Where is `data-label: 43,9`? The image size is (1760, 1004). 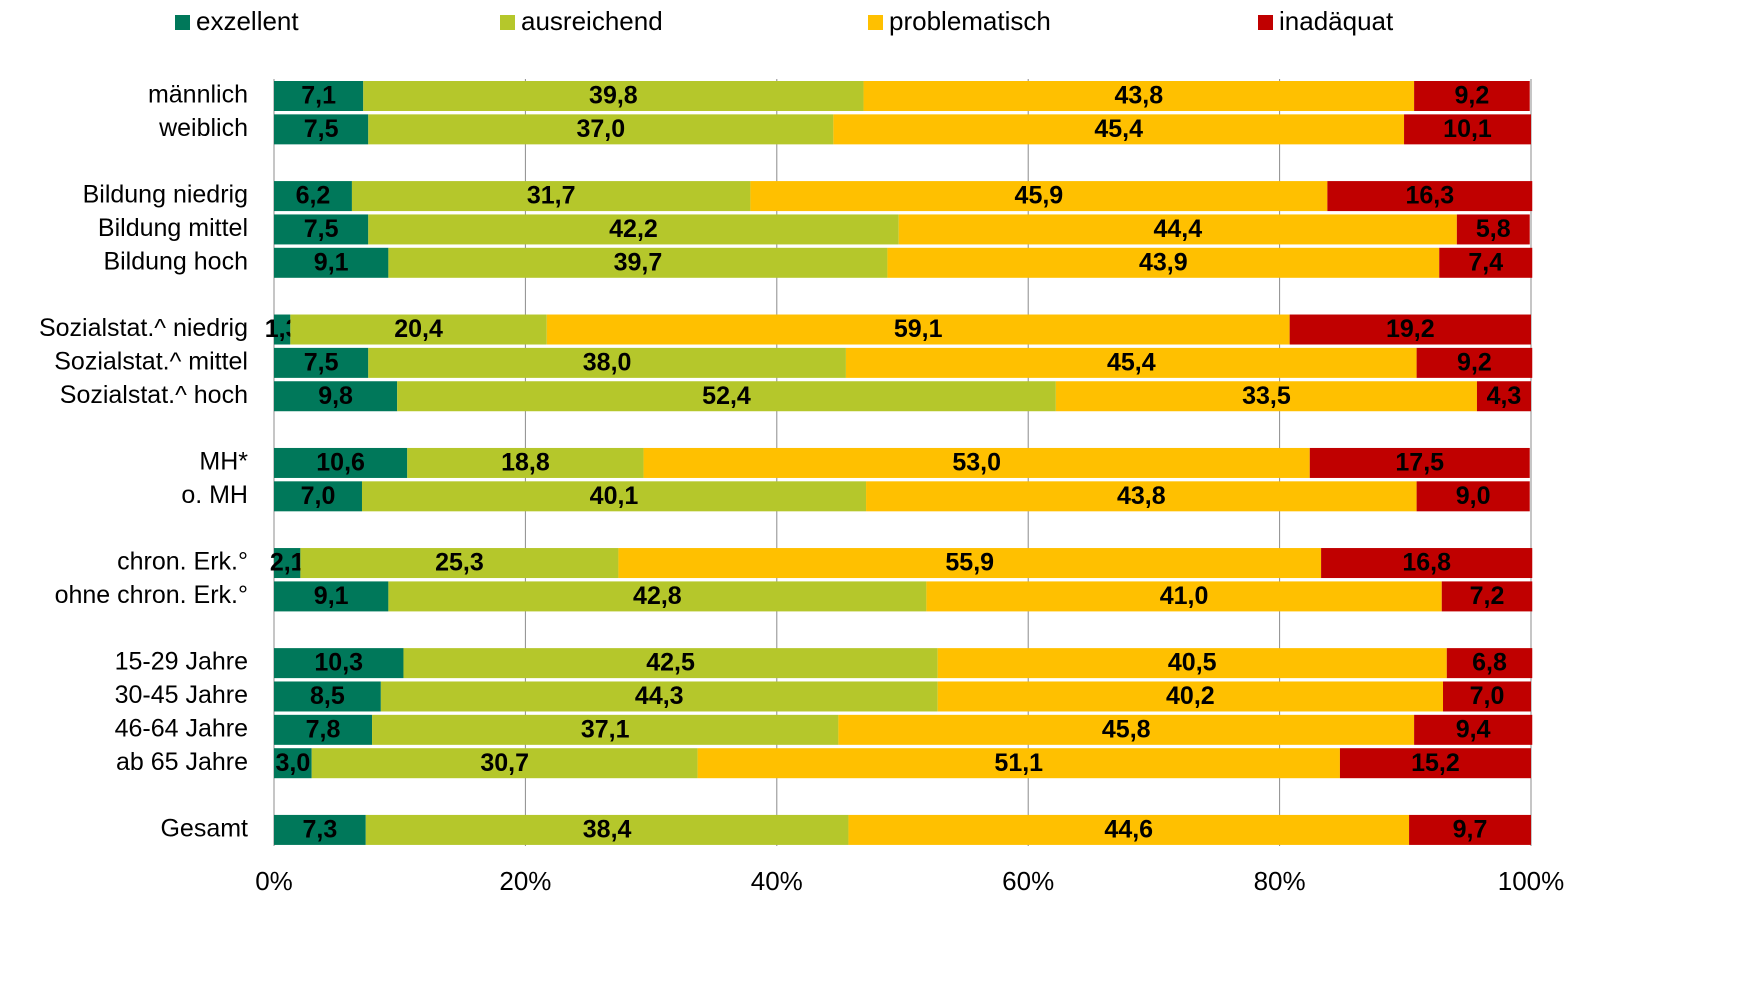
data-label: 43,9 is located at coordinates (1163, 262).